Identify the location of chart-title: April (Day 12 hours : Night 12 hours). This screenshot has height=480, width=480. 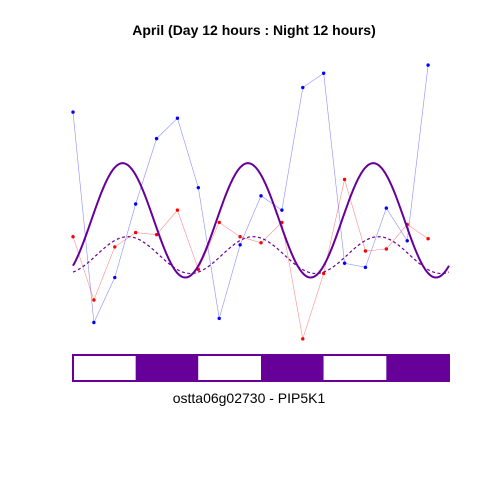
(253, 30).